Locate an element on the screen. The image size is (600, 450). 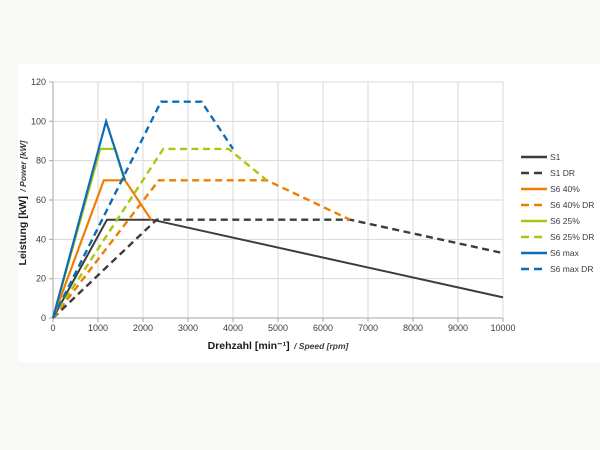
x-tick-label: 9000 is located at coordinates (458, 328).